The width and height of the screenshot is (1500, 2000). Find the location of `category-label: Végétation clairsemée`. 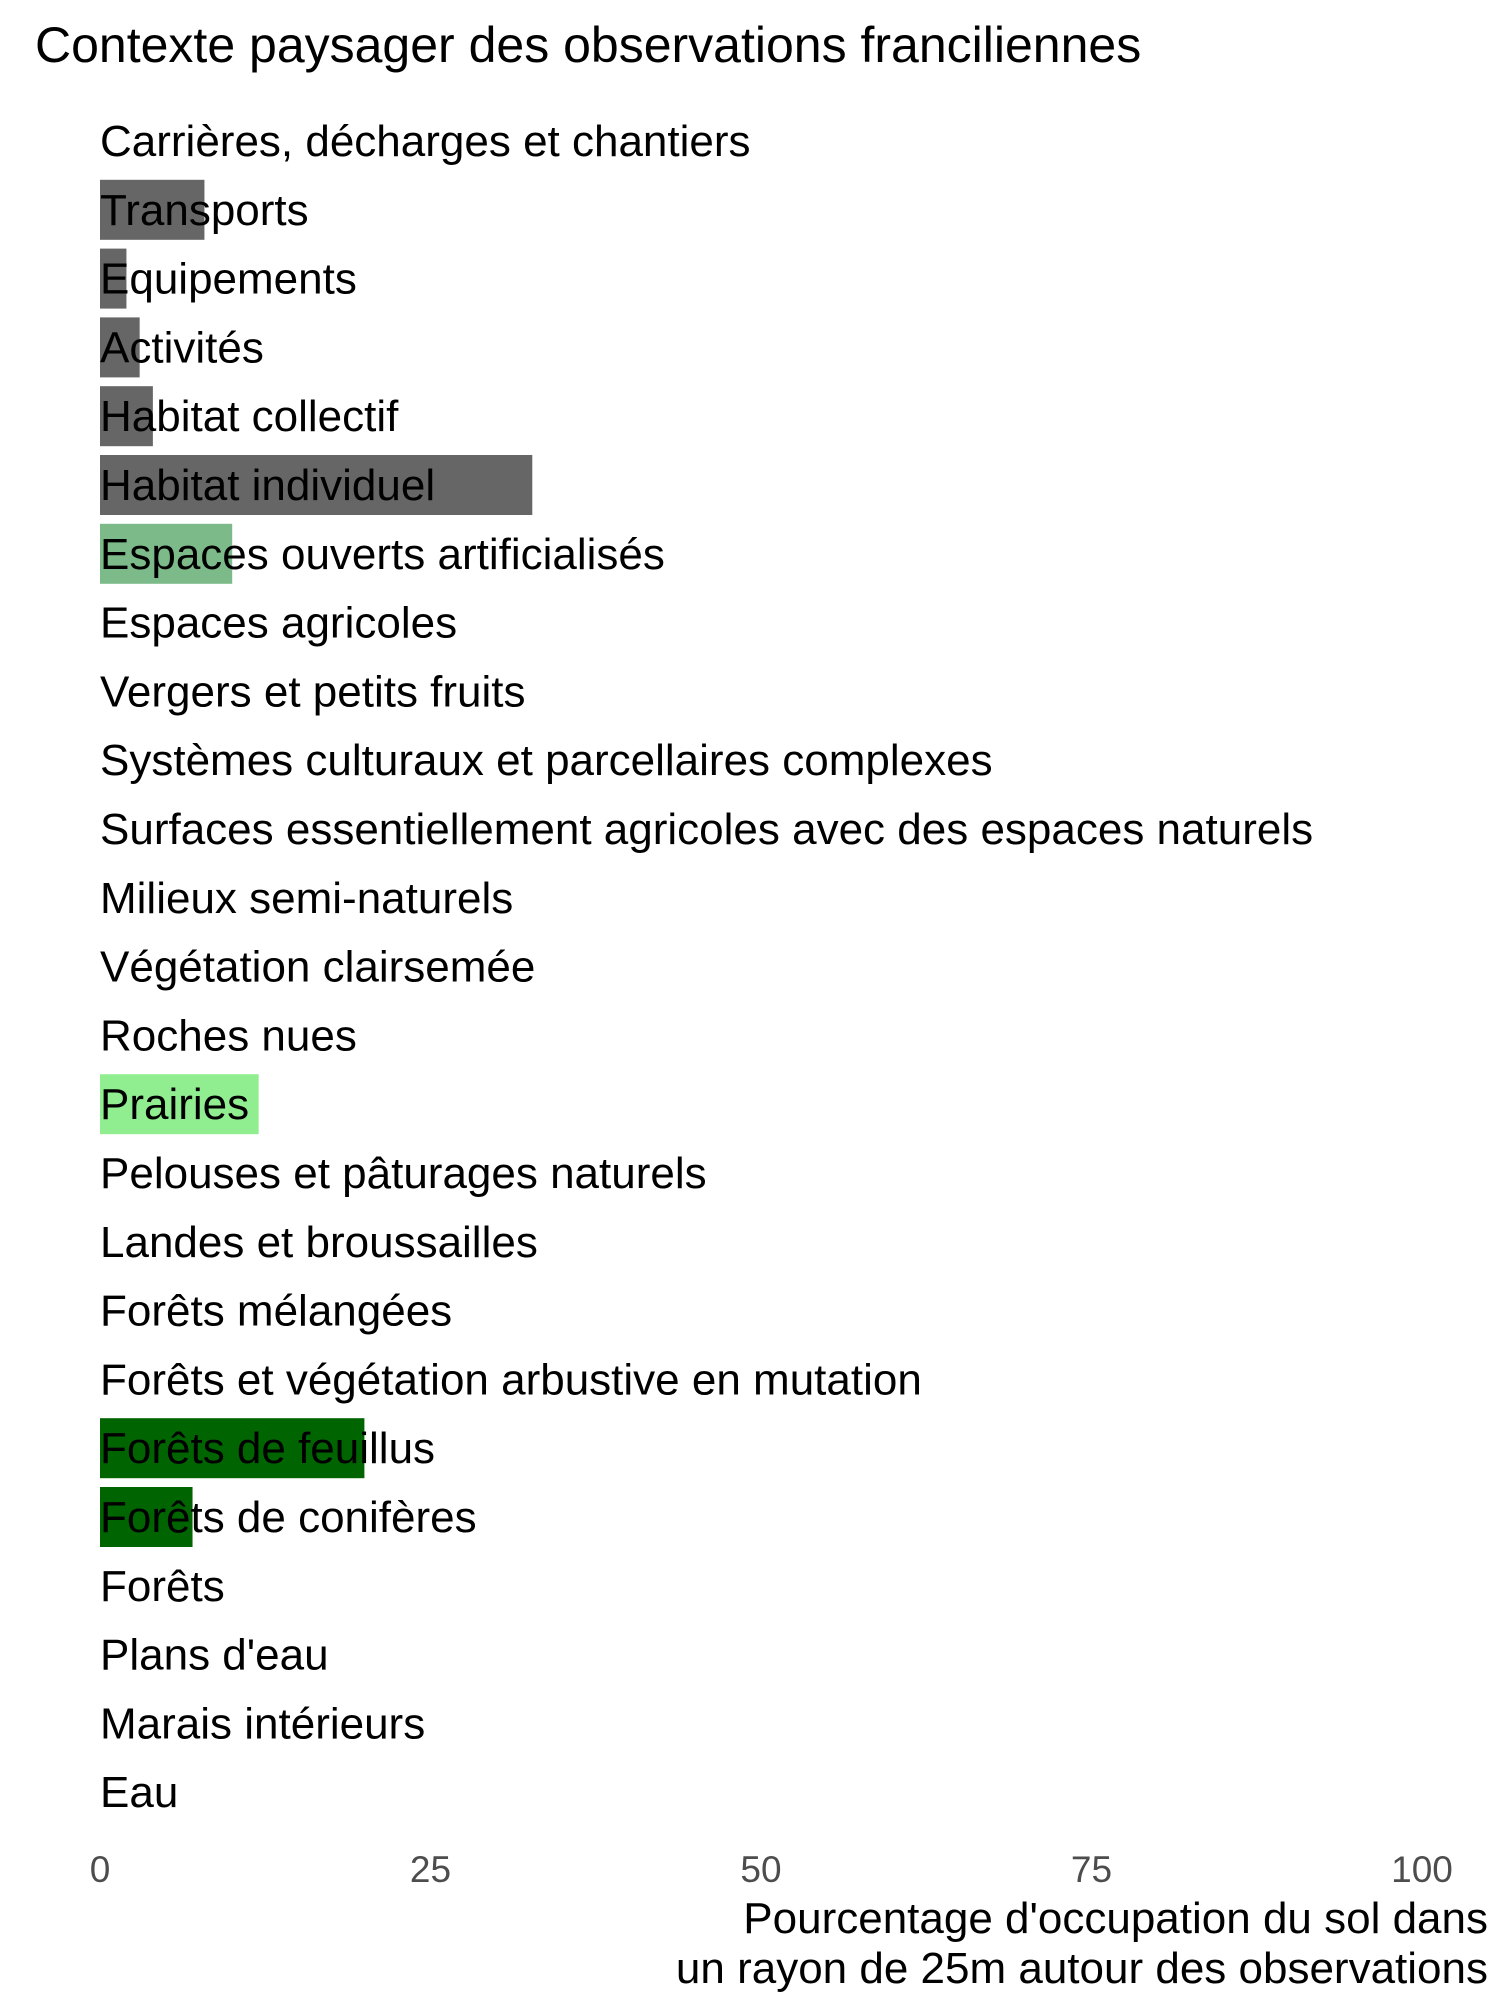

category-label: Végétation clairsemée is located at coordinates (317, 967).